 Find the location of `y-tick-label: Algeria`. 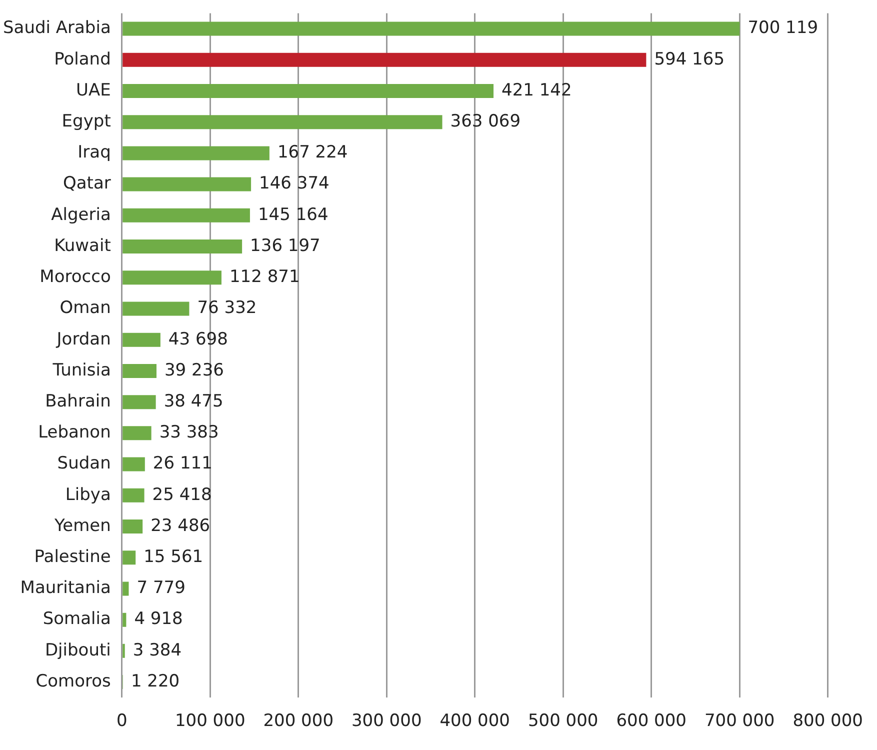

y-tick-label: Algeria is located at coordinates (81, 214).